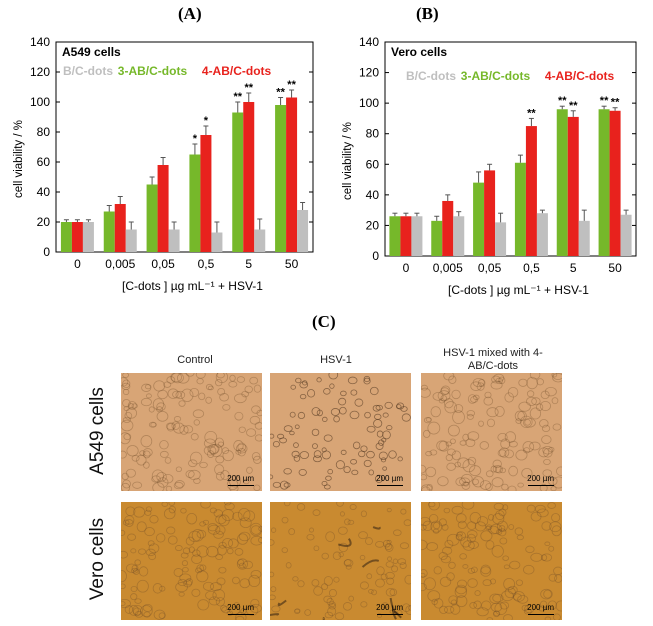  Describe the element at coordinates (291, 85) in the screenshot. I see `significance-marker: **` at that location.